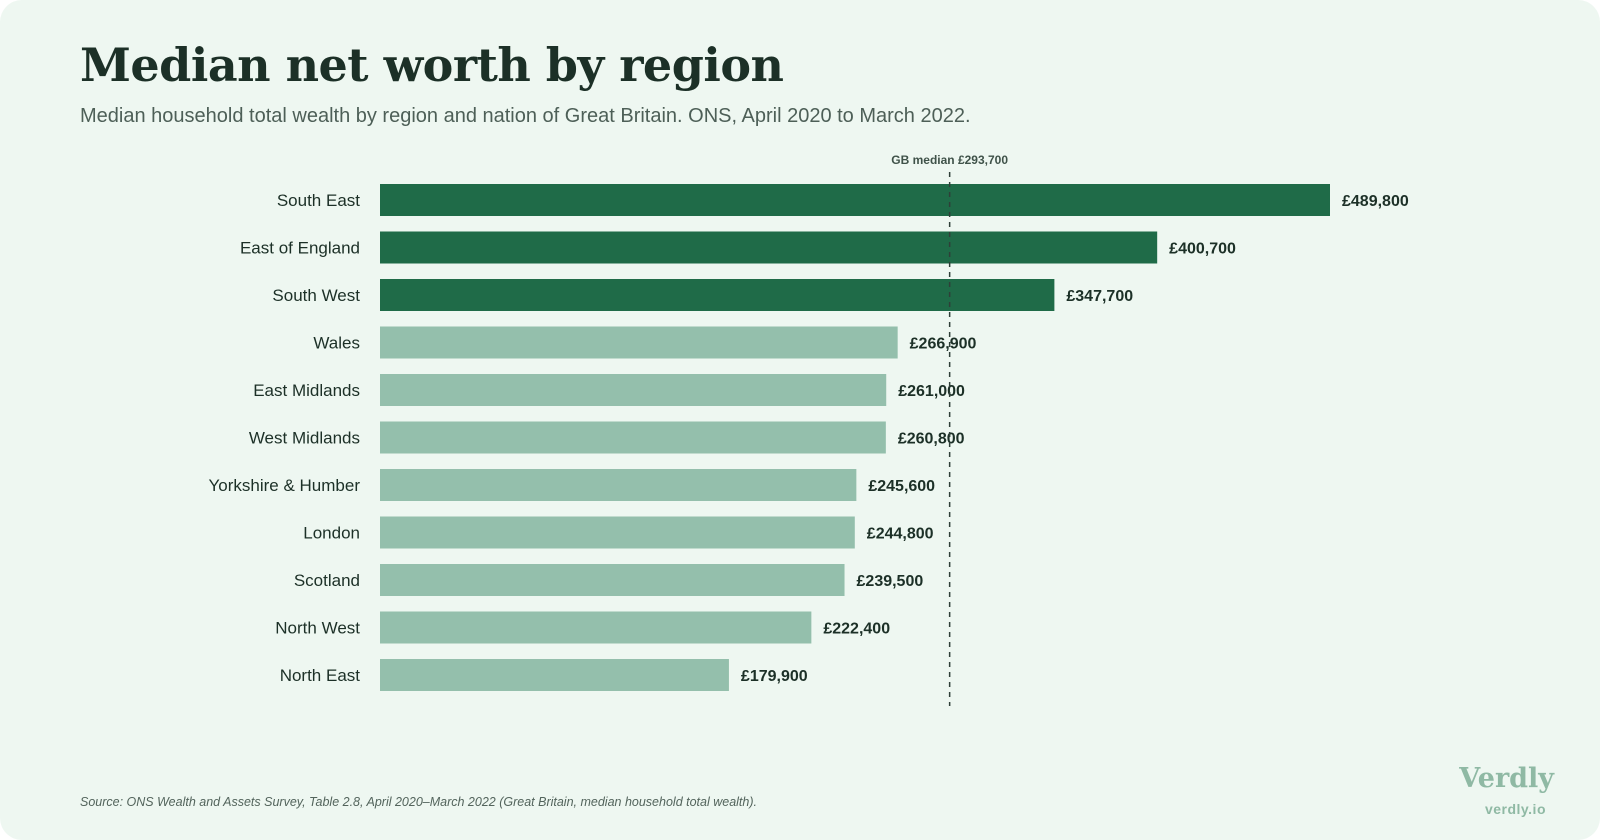  Describe the element at coordinates (633, 437) in the screenshot. I see `bar-west-midlands` at that location.